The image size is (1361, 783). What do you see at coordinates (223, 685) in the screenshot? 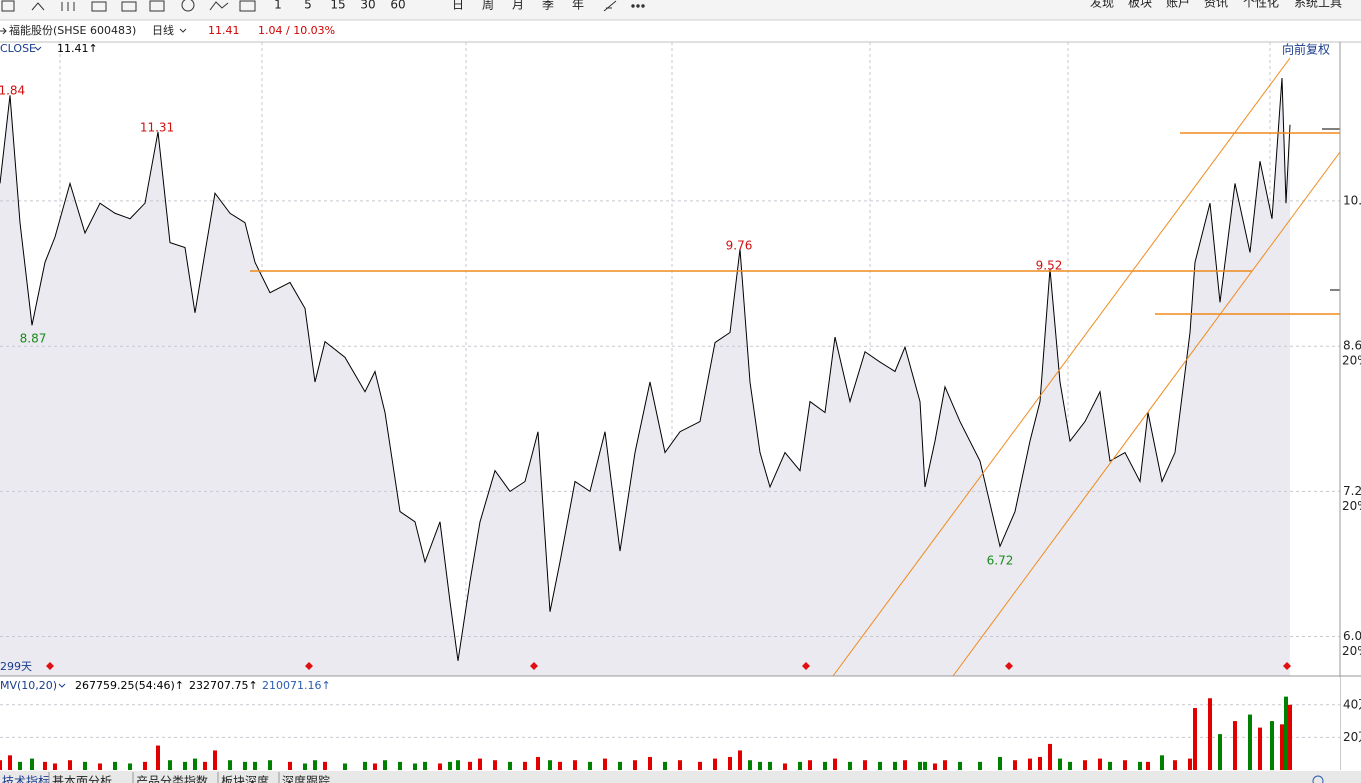
I see `ma10-value: 232707.75↑` at bounding box center [223, 685].